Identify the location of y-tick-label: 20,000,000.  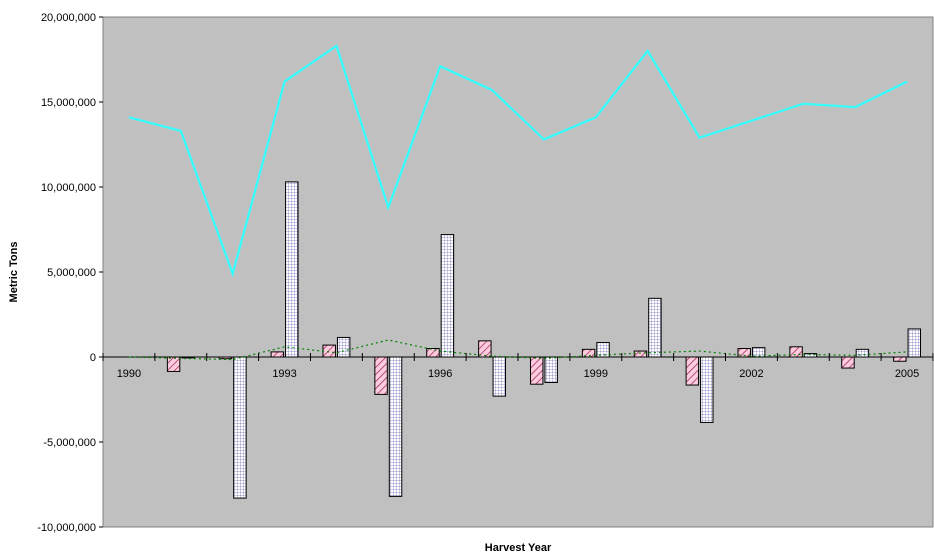
(68, 18).